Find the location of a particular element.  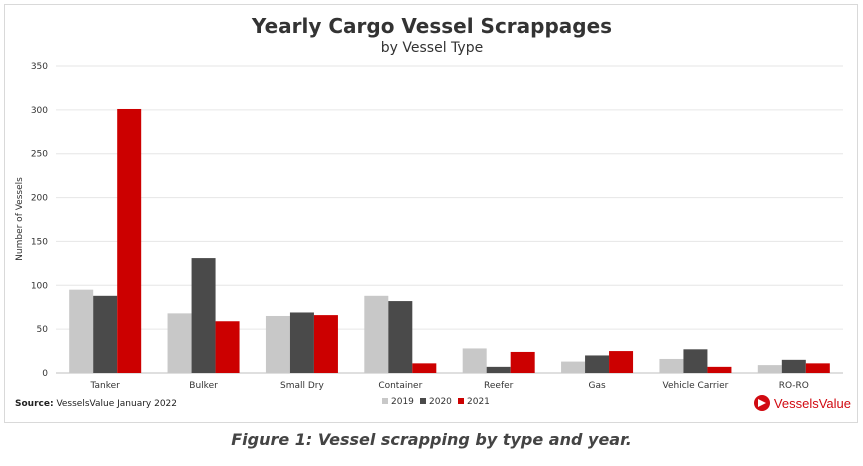

y-tick-label: 250 is located at coordinates (39, 155).